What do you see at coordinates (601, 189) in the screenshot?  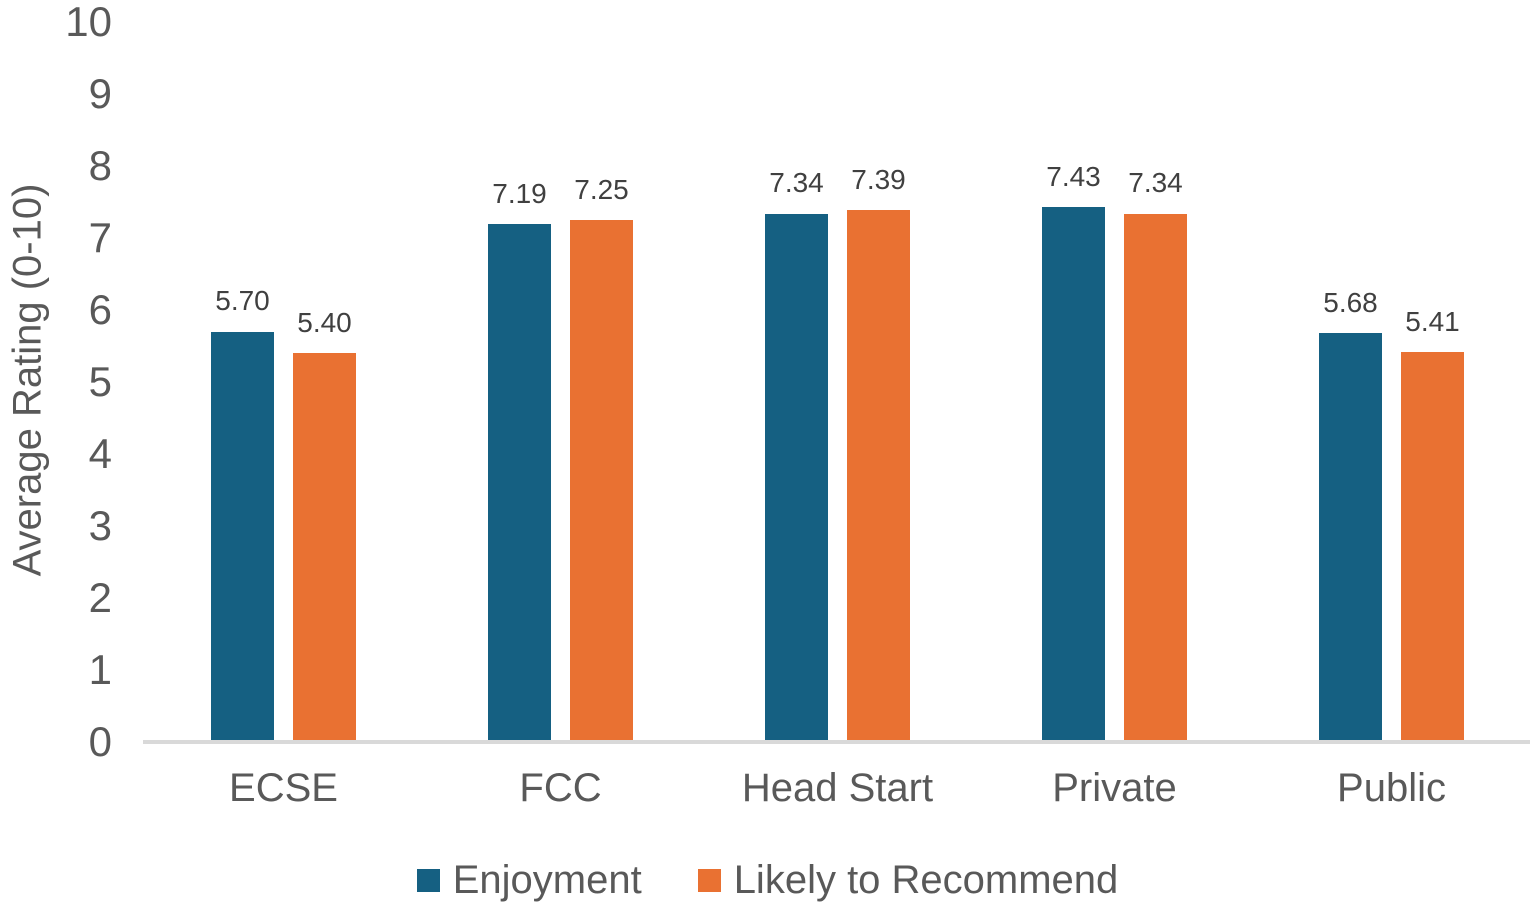 I see `data-label-likely-to-recommend-fcc: 7.25` at bounding box center [601, 189].